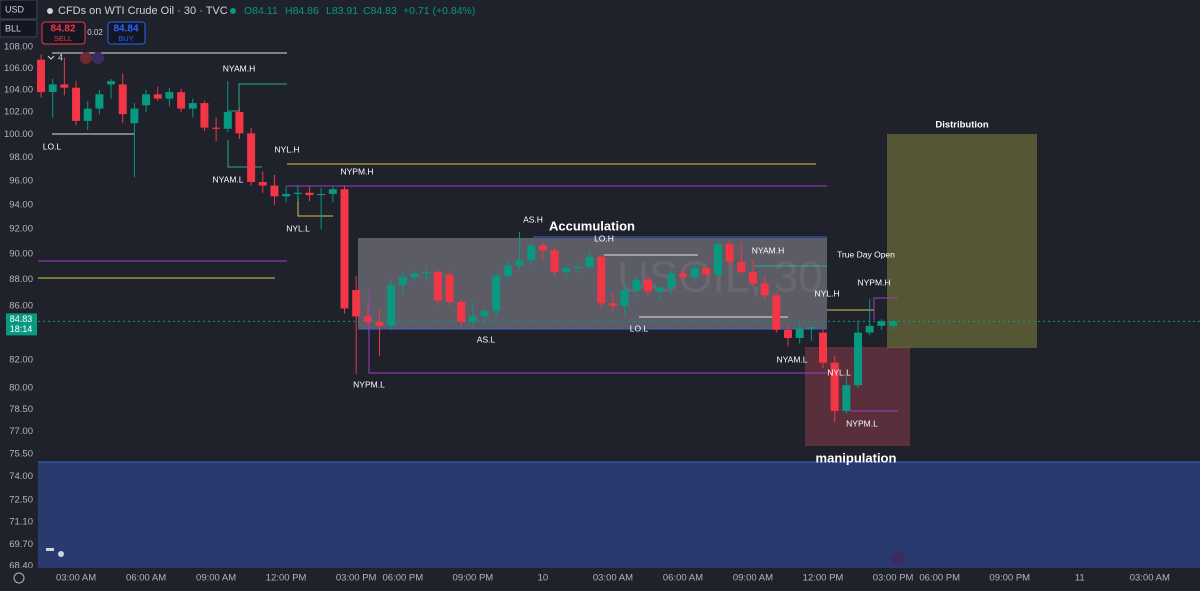 The image size is (1200, 591). I want to click on label: True Day Open, so click(866, 254).